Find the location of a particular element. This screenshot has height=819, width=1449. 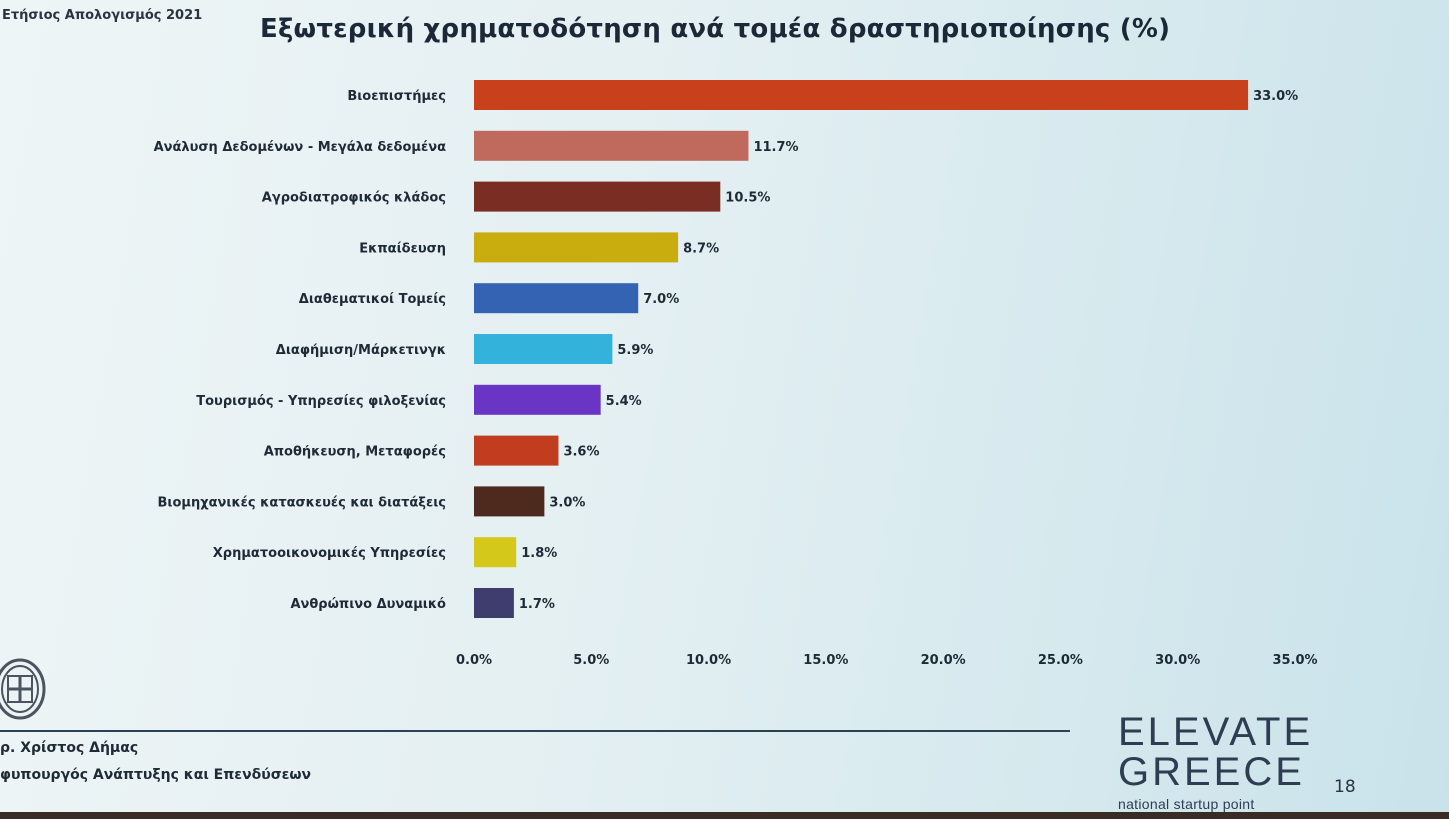

logo-line-1: ELEVATE is located at coordinates (1216, 732).